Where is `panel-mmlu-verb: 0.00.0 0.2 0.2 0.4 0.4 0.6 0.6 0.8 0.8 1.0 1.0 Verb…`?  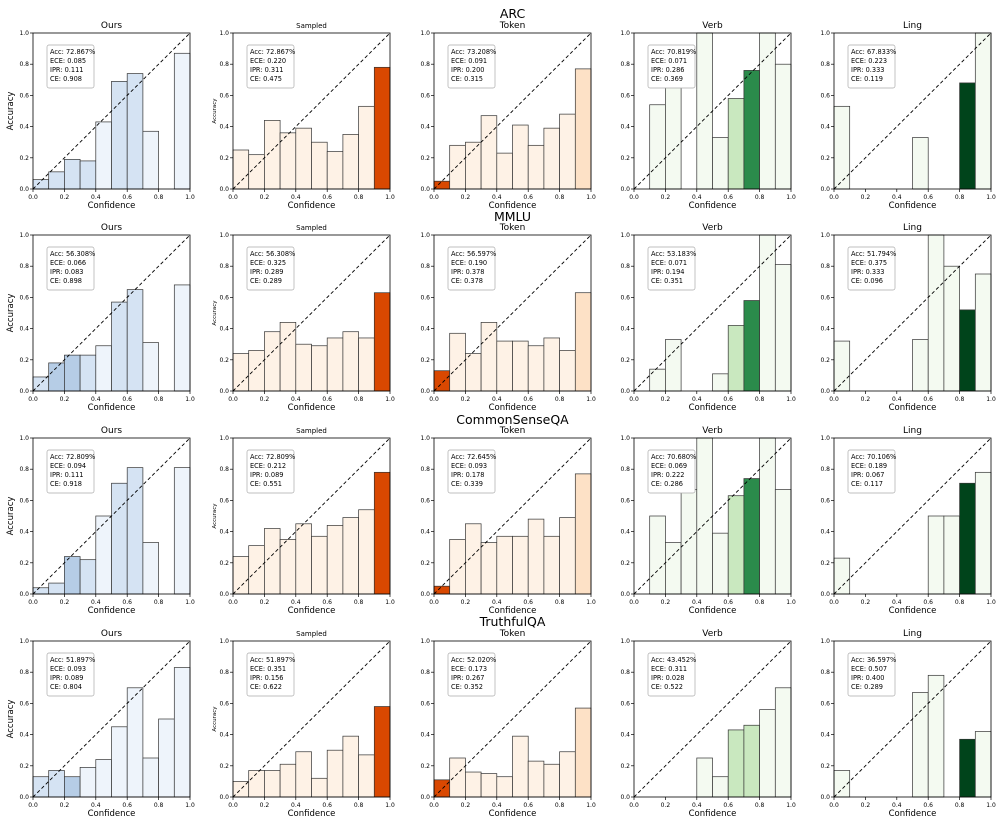 panel-mmlu-verb: 0.00.0 0.2 0.2 0.4 0.4 0.6 0.6 0.8 0.8 1.0 1.0 Verb… is located at coordinates (707, 318).